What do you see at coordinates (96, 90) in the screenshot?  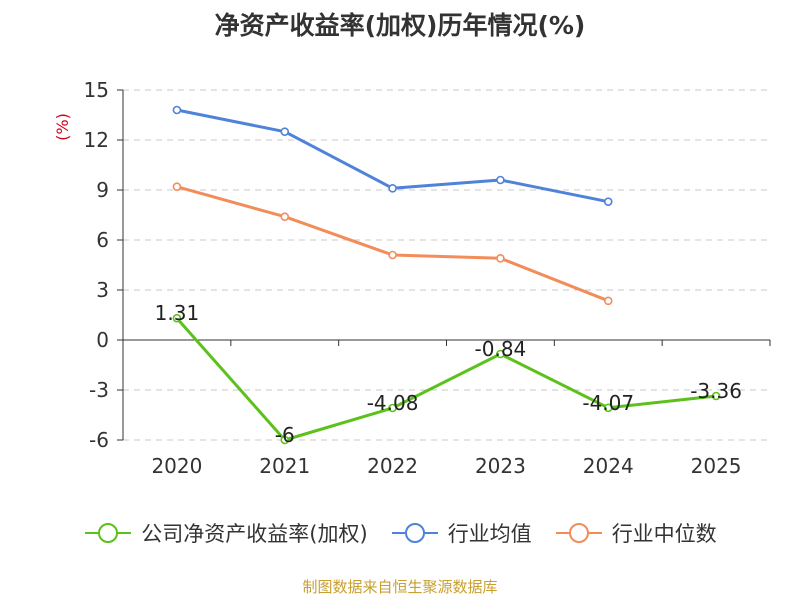 I see `y-tick-label: 15` at bounding box center [96, 90].